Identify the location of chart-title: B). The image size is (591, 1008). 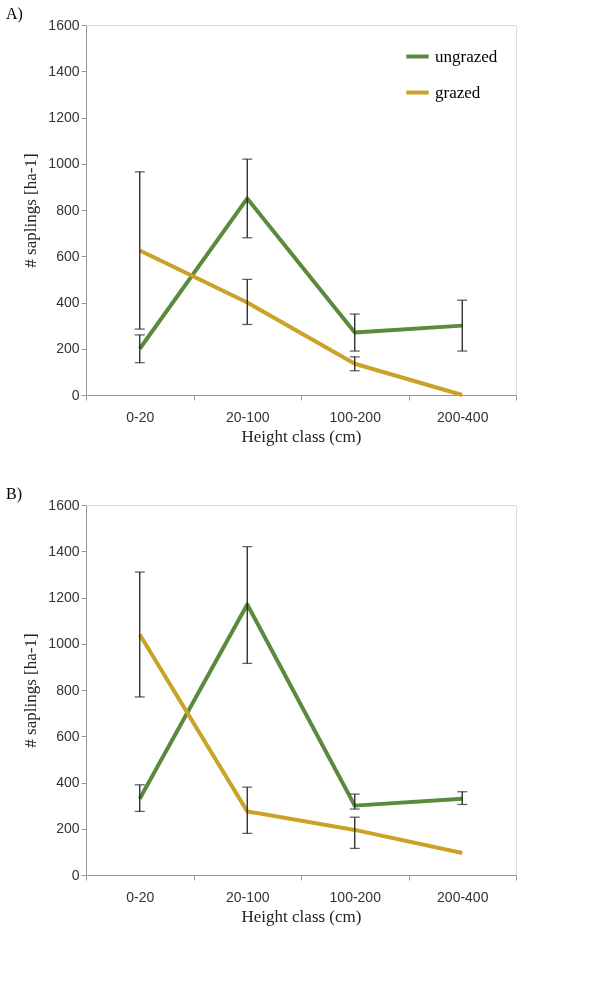
(14, 494).